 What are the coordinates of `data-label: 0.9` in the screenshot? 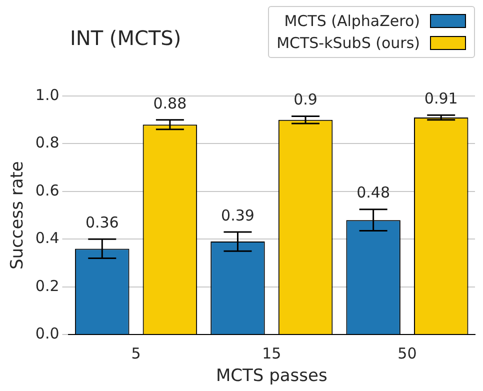 It's located at (306, 99).